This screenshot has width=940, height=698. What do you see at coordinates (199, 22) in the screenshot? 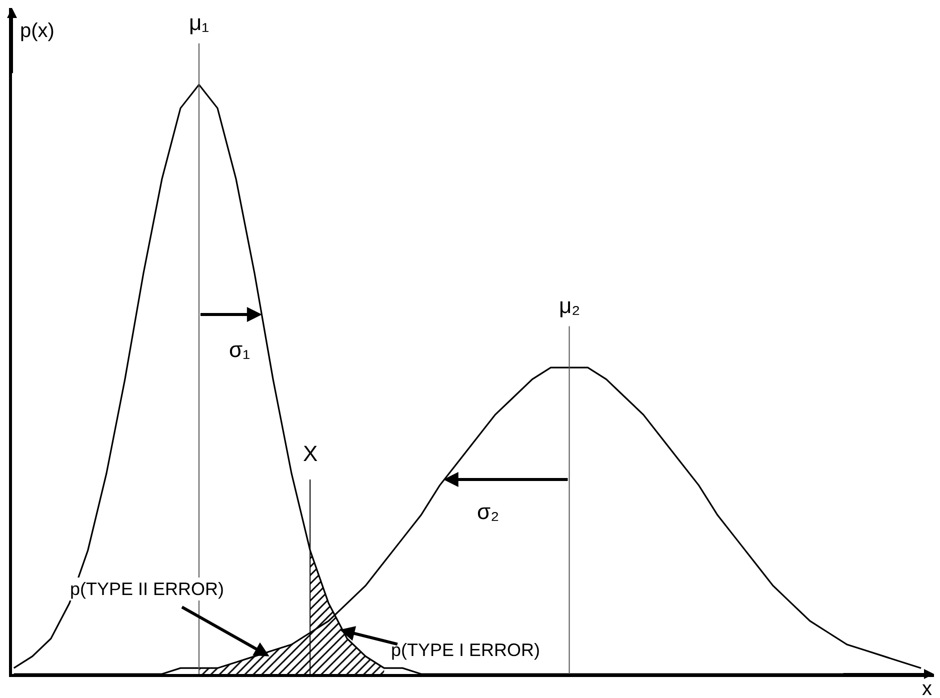
I see `text: μ₁` at bounding box center [199, 22].